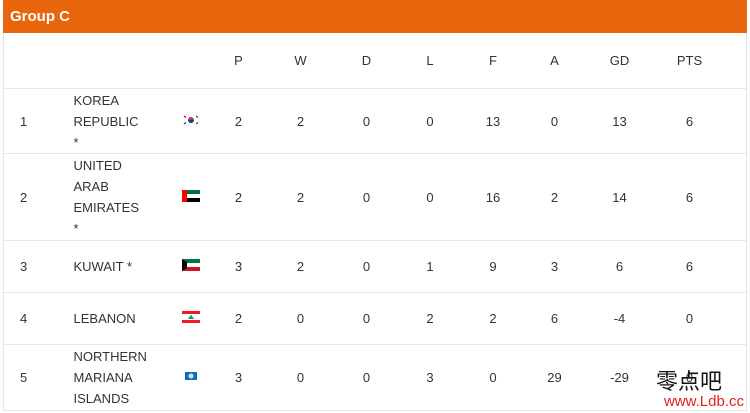 The image size is (750, 413). I want to click on watermark-url: www.Ldb.cc, so click(703, 401).